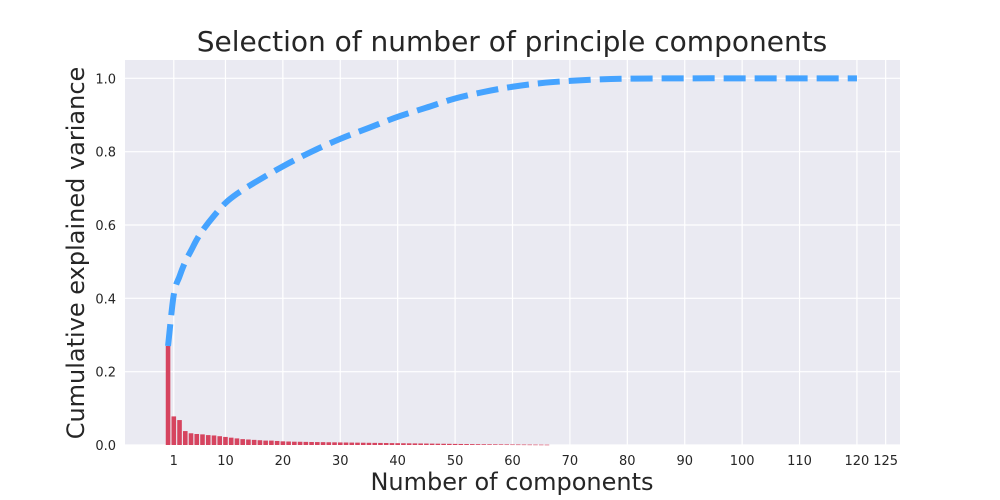 The height and width of the screenshot is (500, 1000). I want to click on x-tick-label: 10, so click(225, 461).